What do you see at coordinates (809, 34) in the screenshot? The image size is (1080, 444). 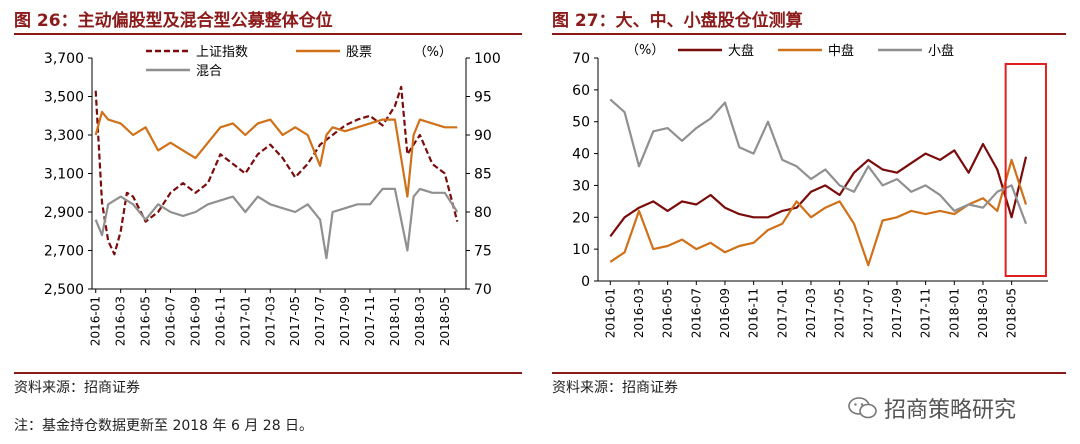 I see `right-title-rule` at bounding box center [809, 34].